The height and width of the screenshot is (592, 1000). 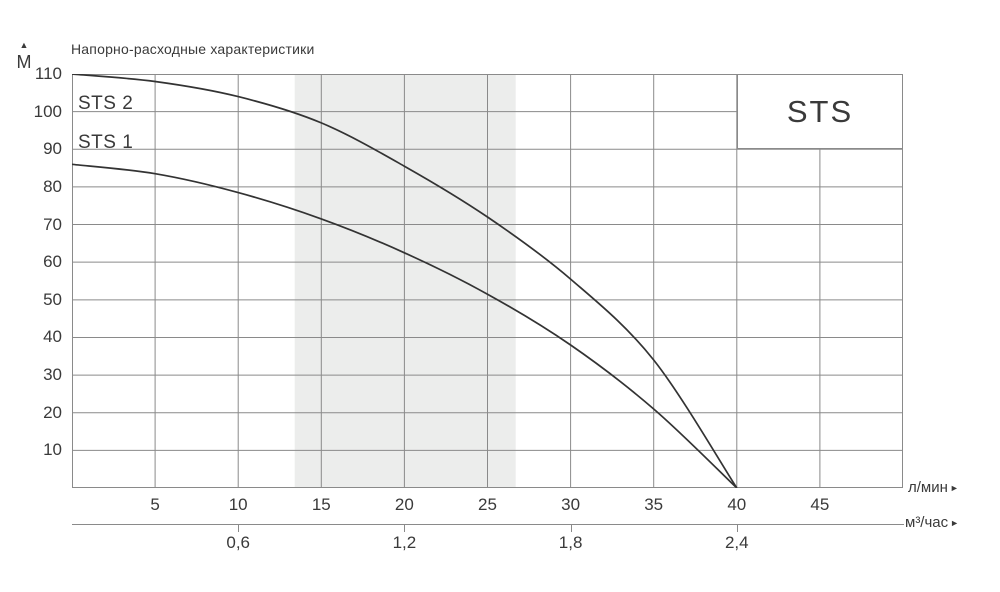 What do you see at coordinates (321, 504) in the screenshot?
I see `x-tick-label-lmin: 15` at bounding box center [321, 504].